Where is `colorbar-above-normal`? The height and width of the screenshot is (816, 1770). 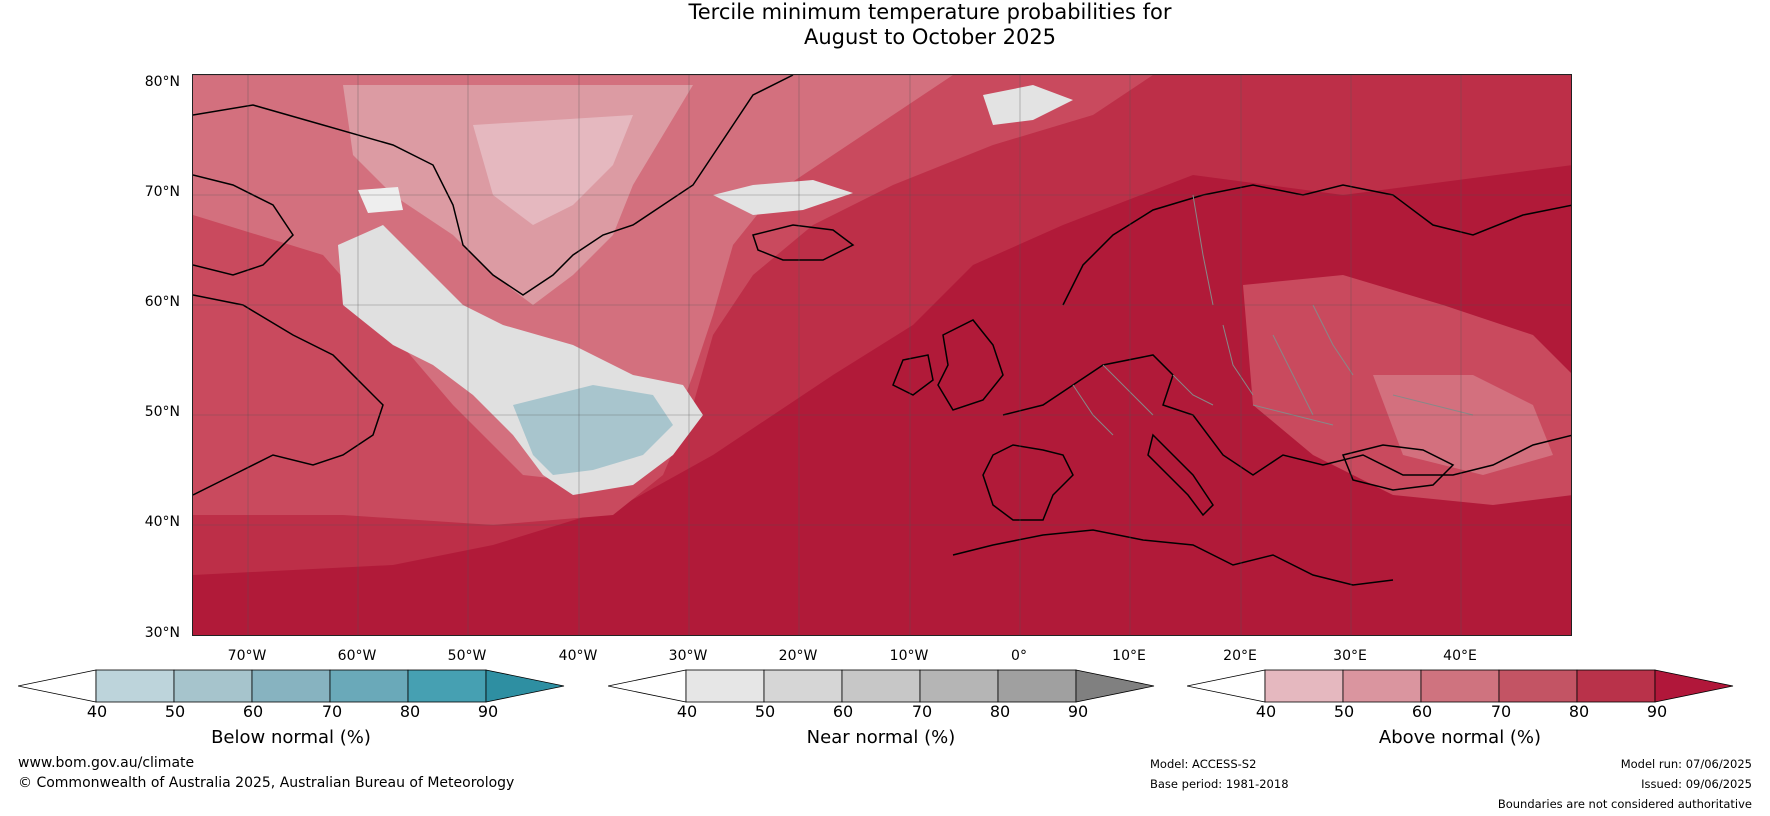
colorbar-above-normal is located at coordinates (1460, 686).